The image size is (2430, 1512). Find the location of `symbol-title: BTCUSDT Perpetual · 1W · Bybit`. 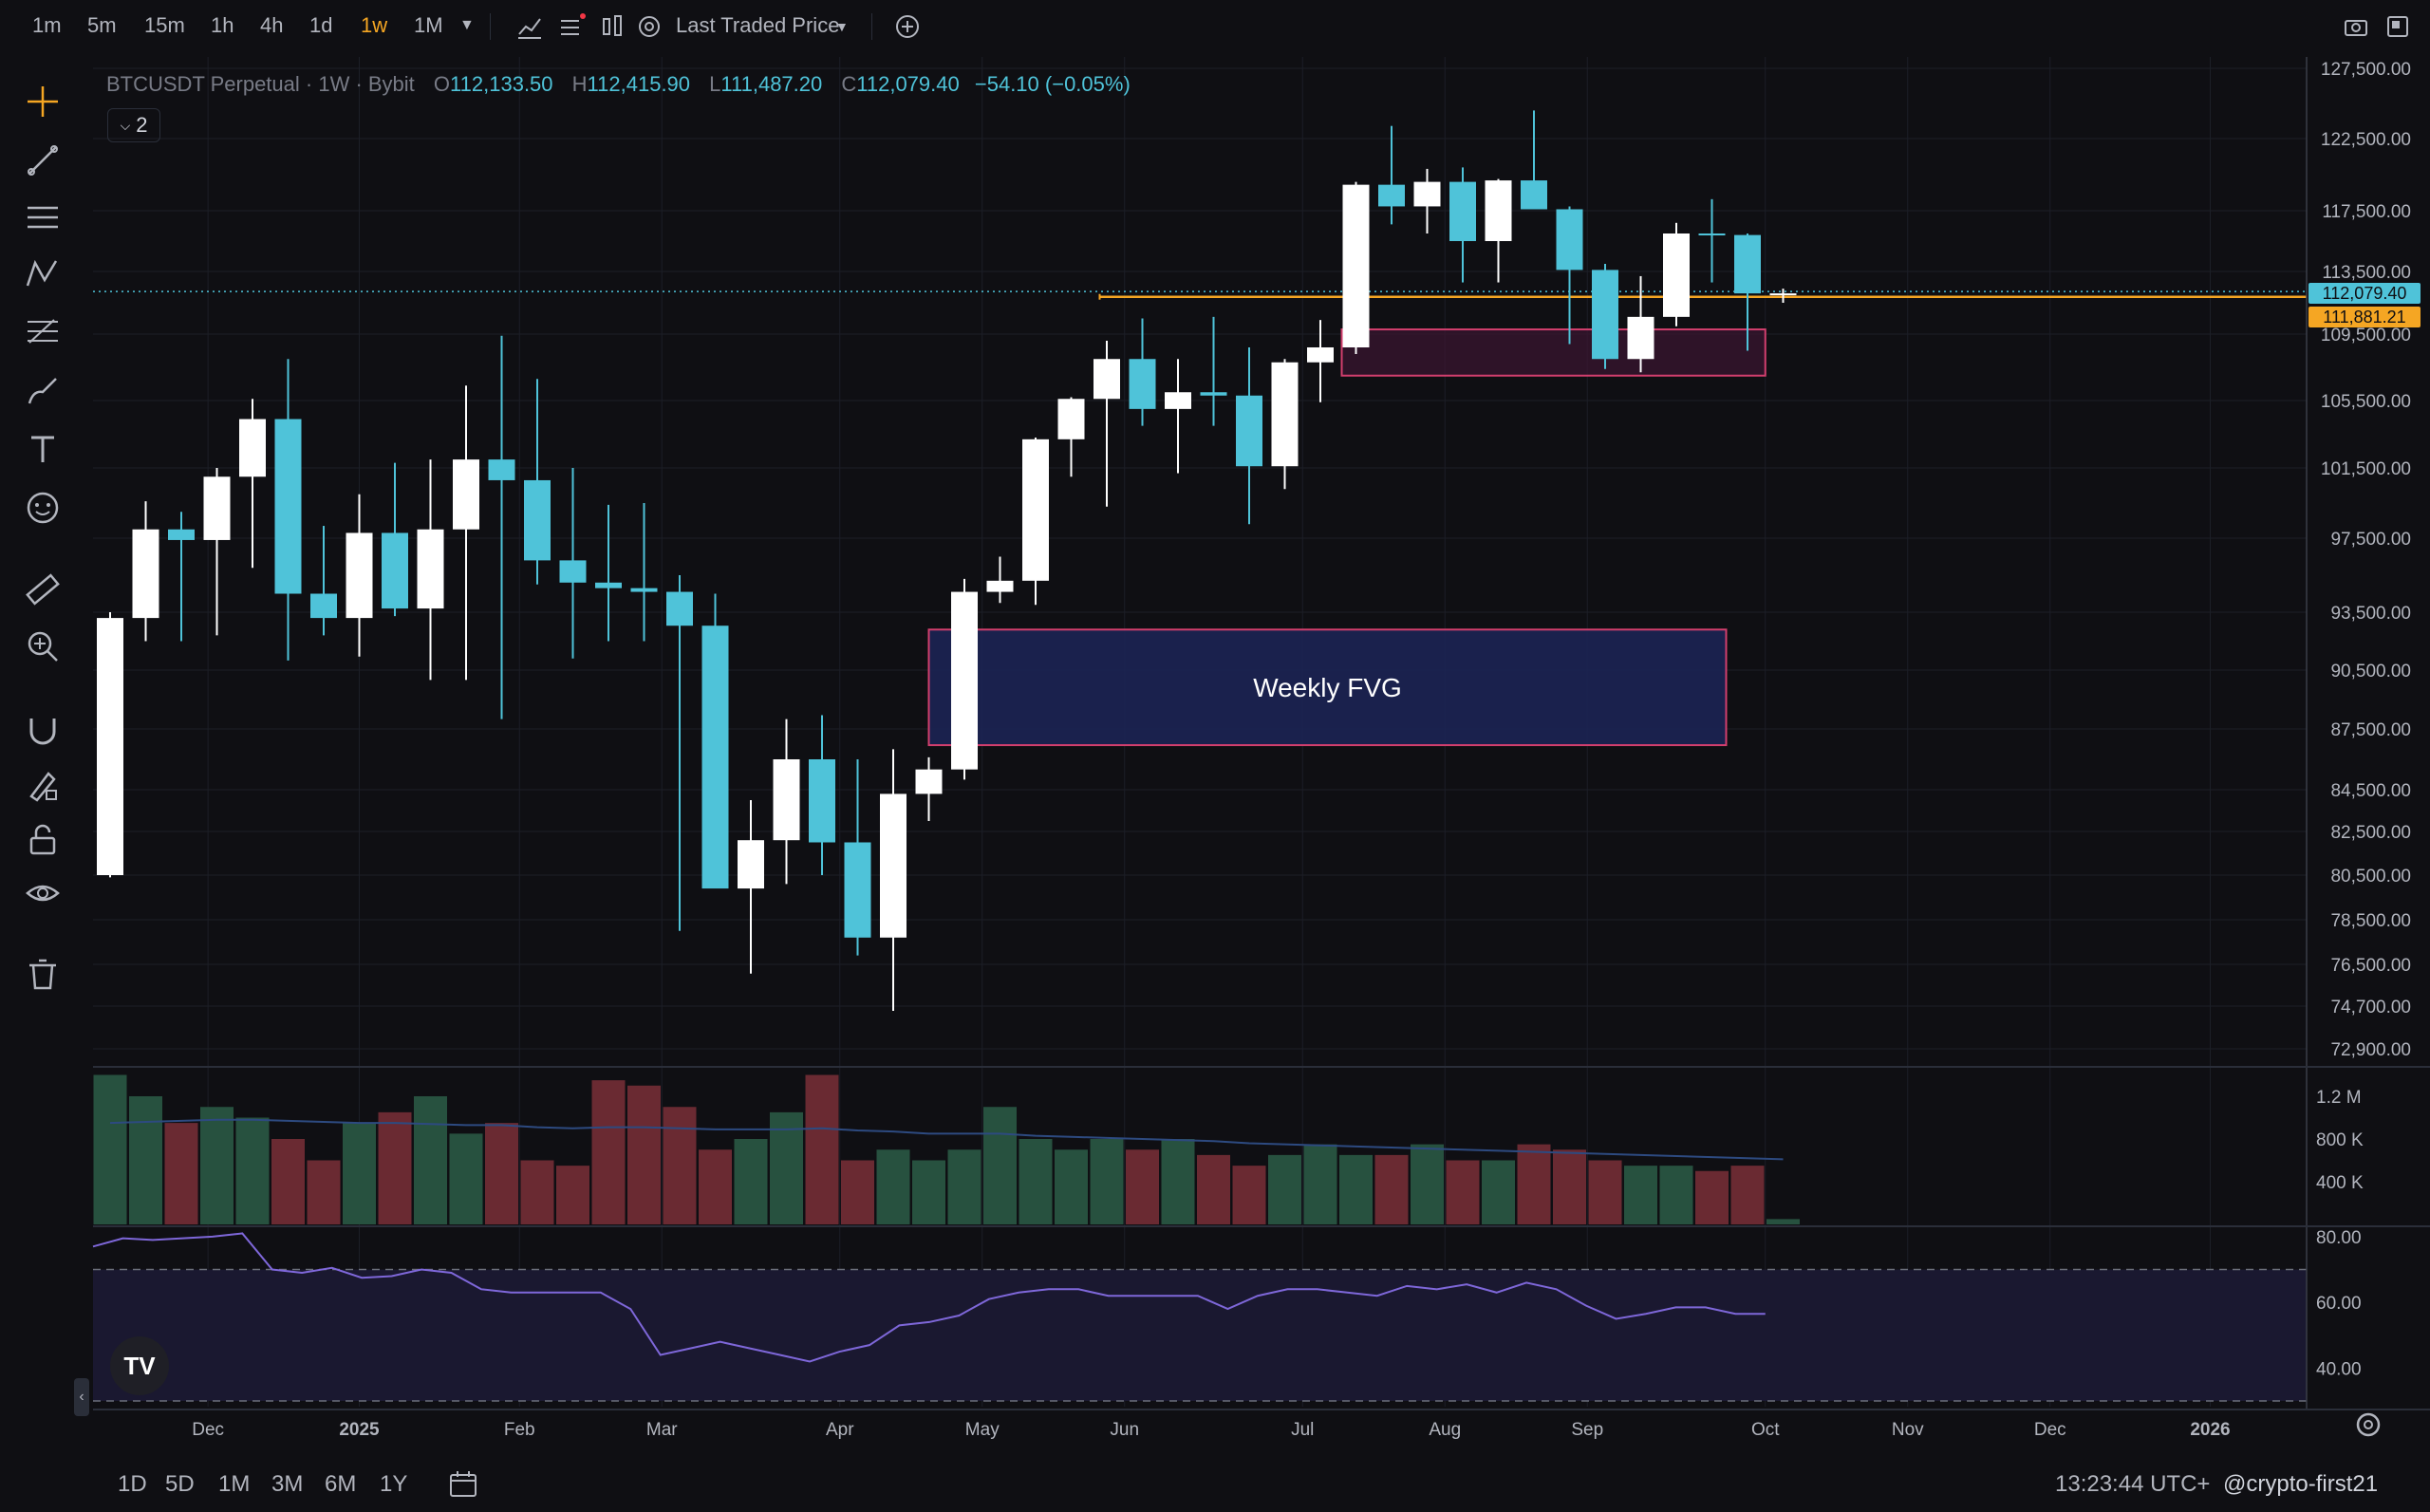

symbol-title: BTCUSDT Perpetual · 1W · Bybit is located at coordinates (261, 84).